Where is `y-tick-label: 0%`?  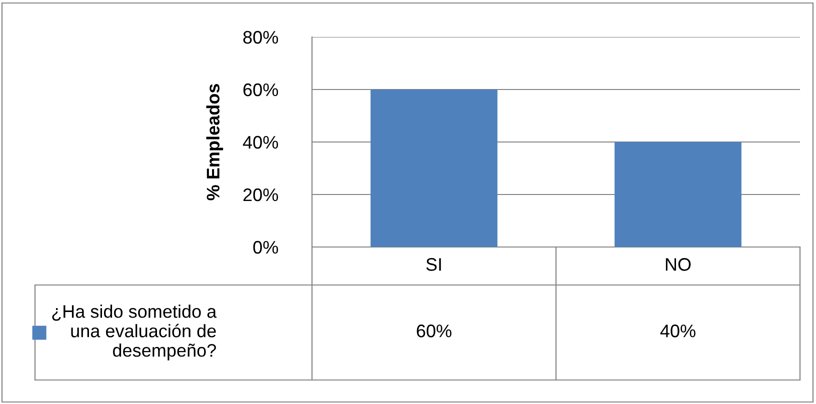
y-tick-label: 0% is located at coordinates (265, 247).